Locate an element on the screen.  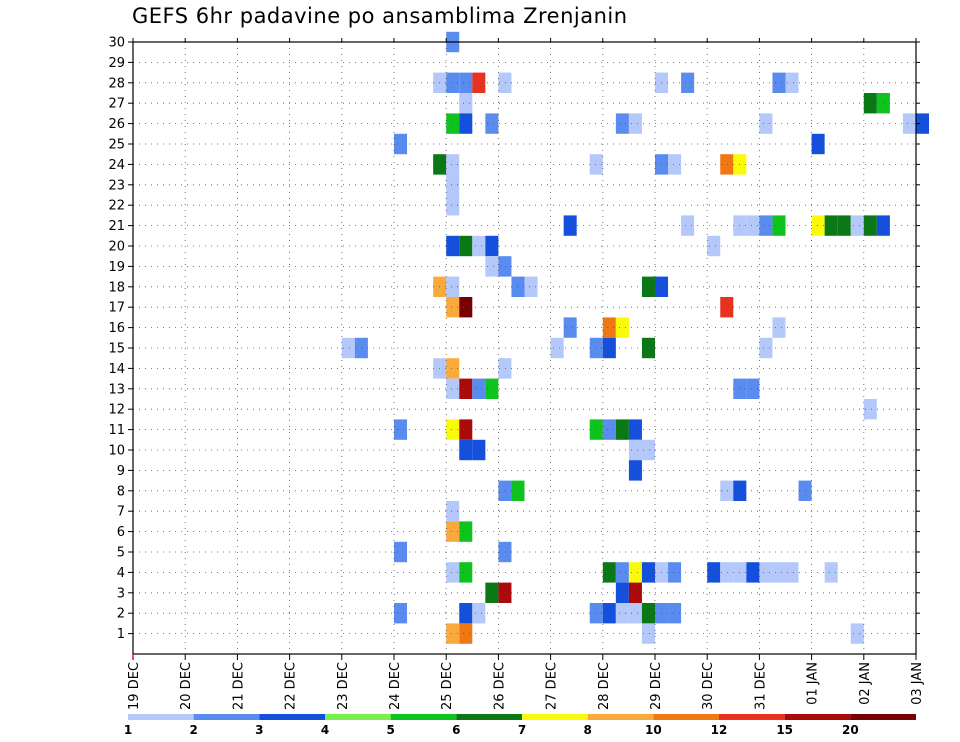
y-tick-label: 30 is located at coordinates (116, 43).